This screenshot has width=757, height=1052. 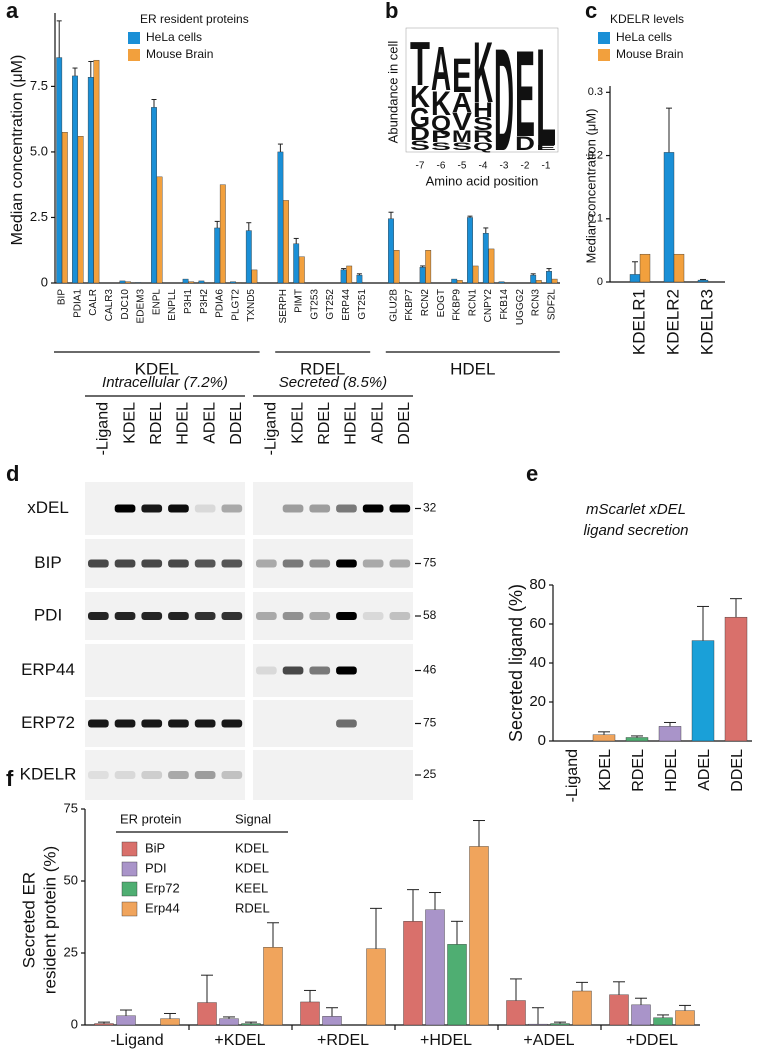 What do you see at coordinates (71, 879) in the screenshot?
I see `y-tick-label: 50` at bounding box center [71, 879].